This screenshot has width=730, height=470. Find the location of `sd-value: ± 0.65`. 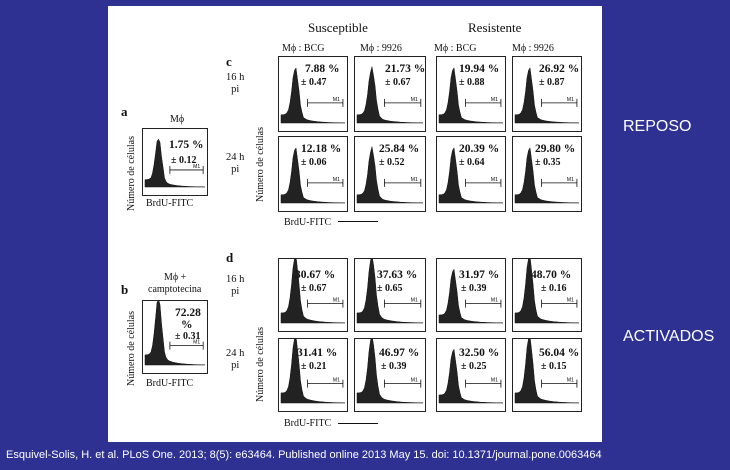

sd-value: ± 0.65 is located at coordinates (390, 288).